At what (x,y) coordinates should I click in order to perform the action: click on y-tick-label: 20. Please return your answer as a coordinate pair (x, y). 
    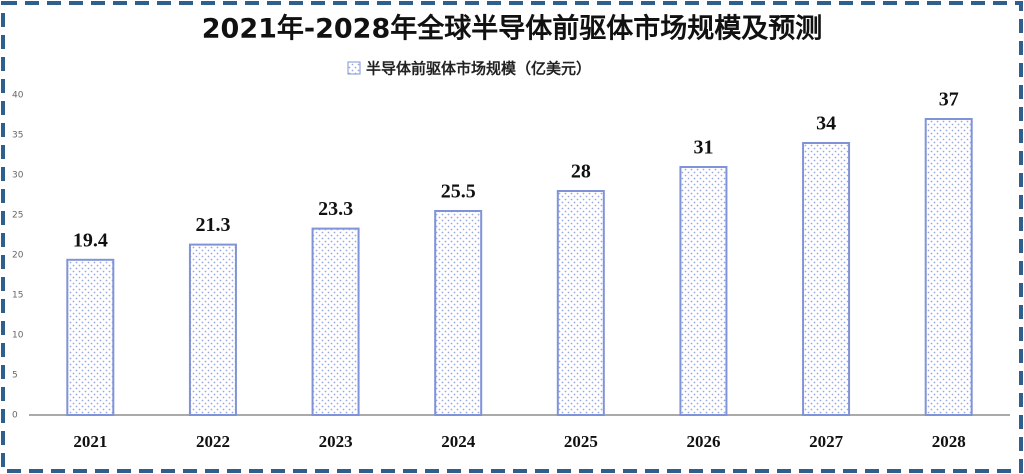
    Looking at the image, I should click on (18, 256).